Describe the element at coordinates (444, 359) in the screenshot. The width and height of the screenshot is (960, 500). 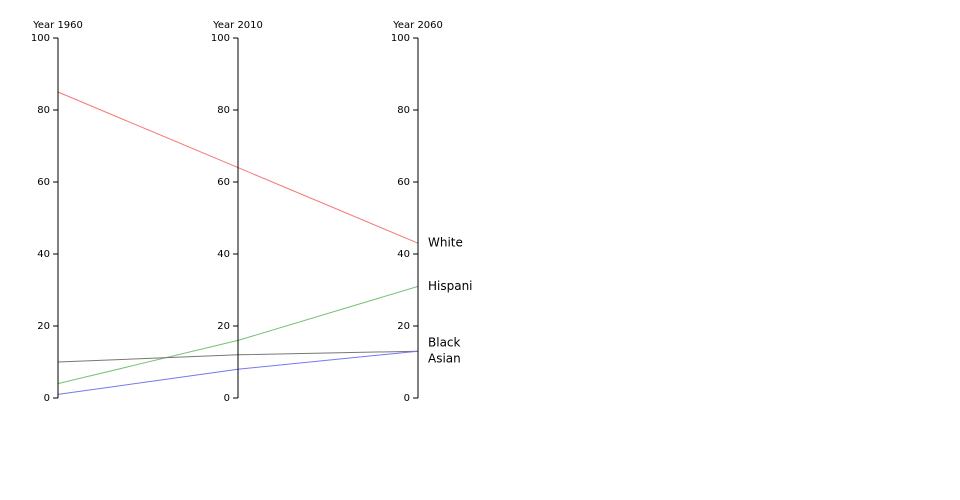
I see `series-label: Asian` at that location.